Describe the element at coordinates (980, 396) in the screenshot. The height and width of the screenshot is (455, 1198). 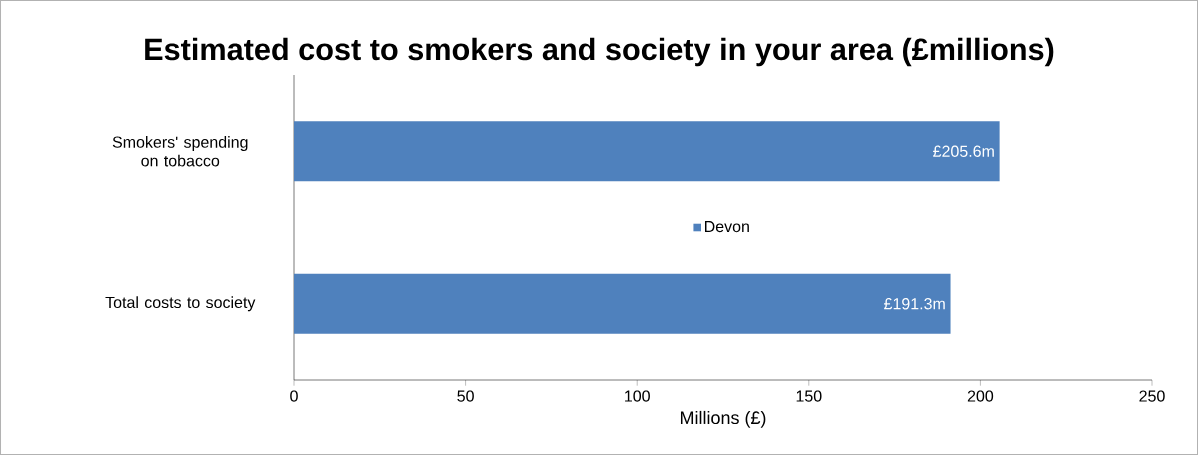
I see `x-tick-label: 200` at that location.